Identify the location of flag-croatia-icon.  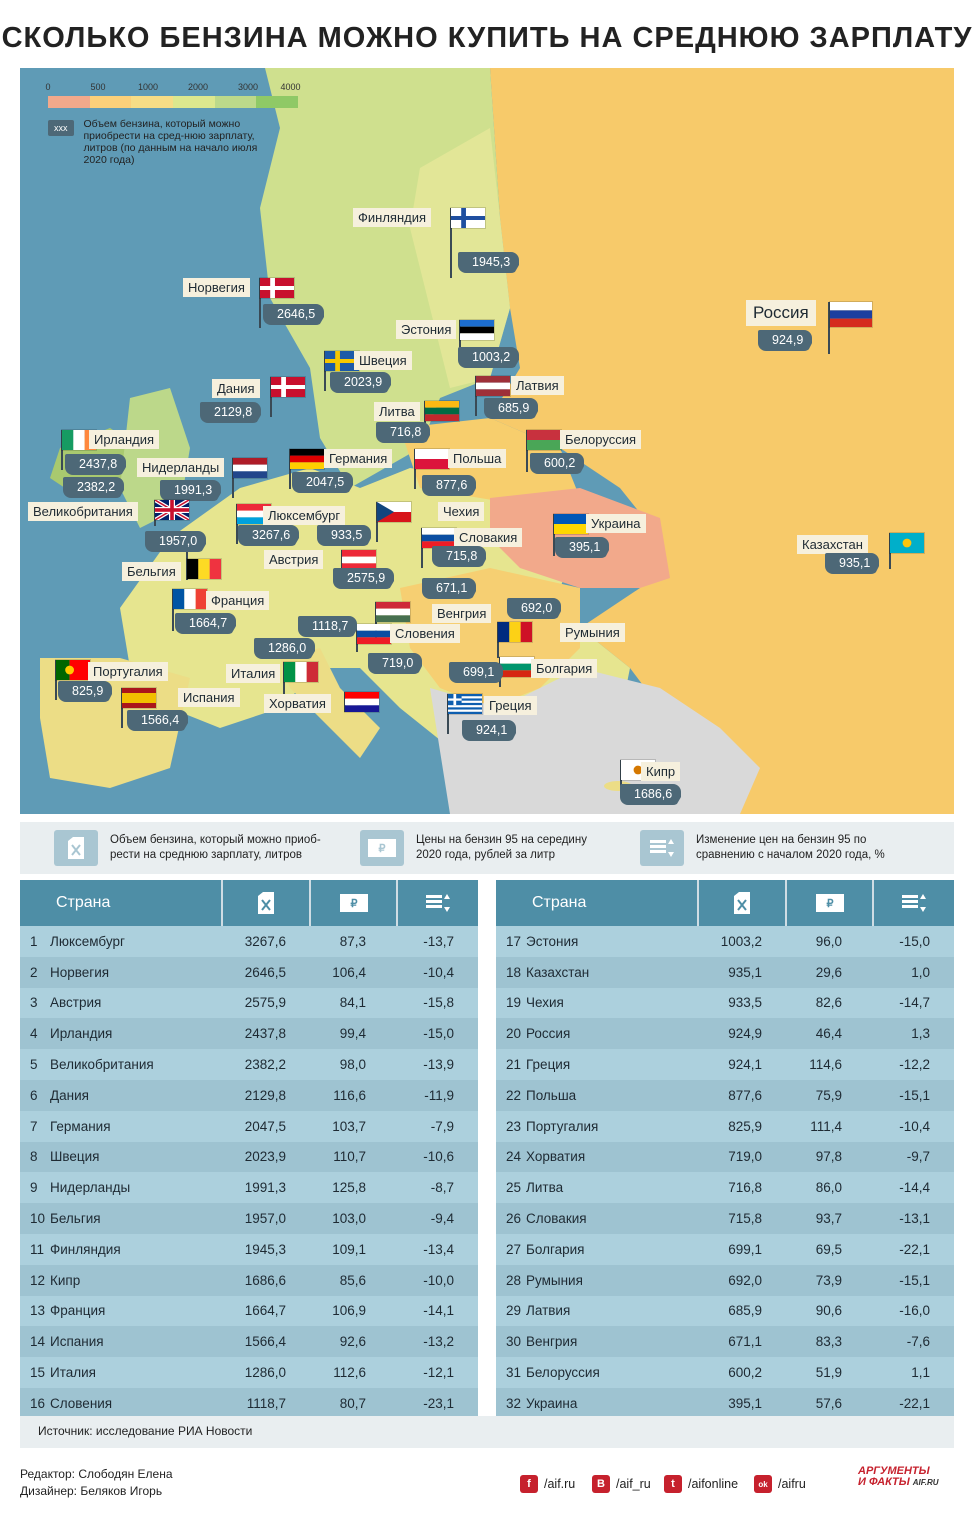
(362, 702).